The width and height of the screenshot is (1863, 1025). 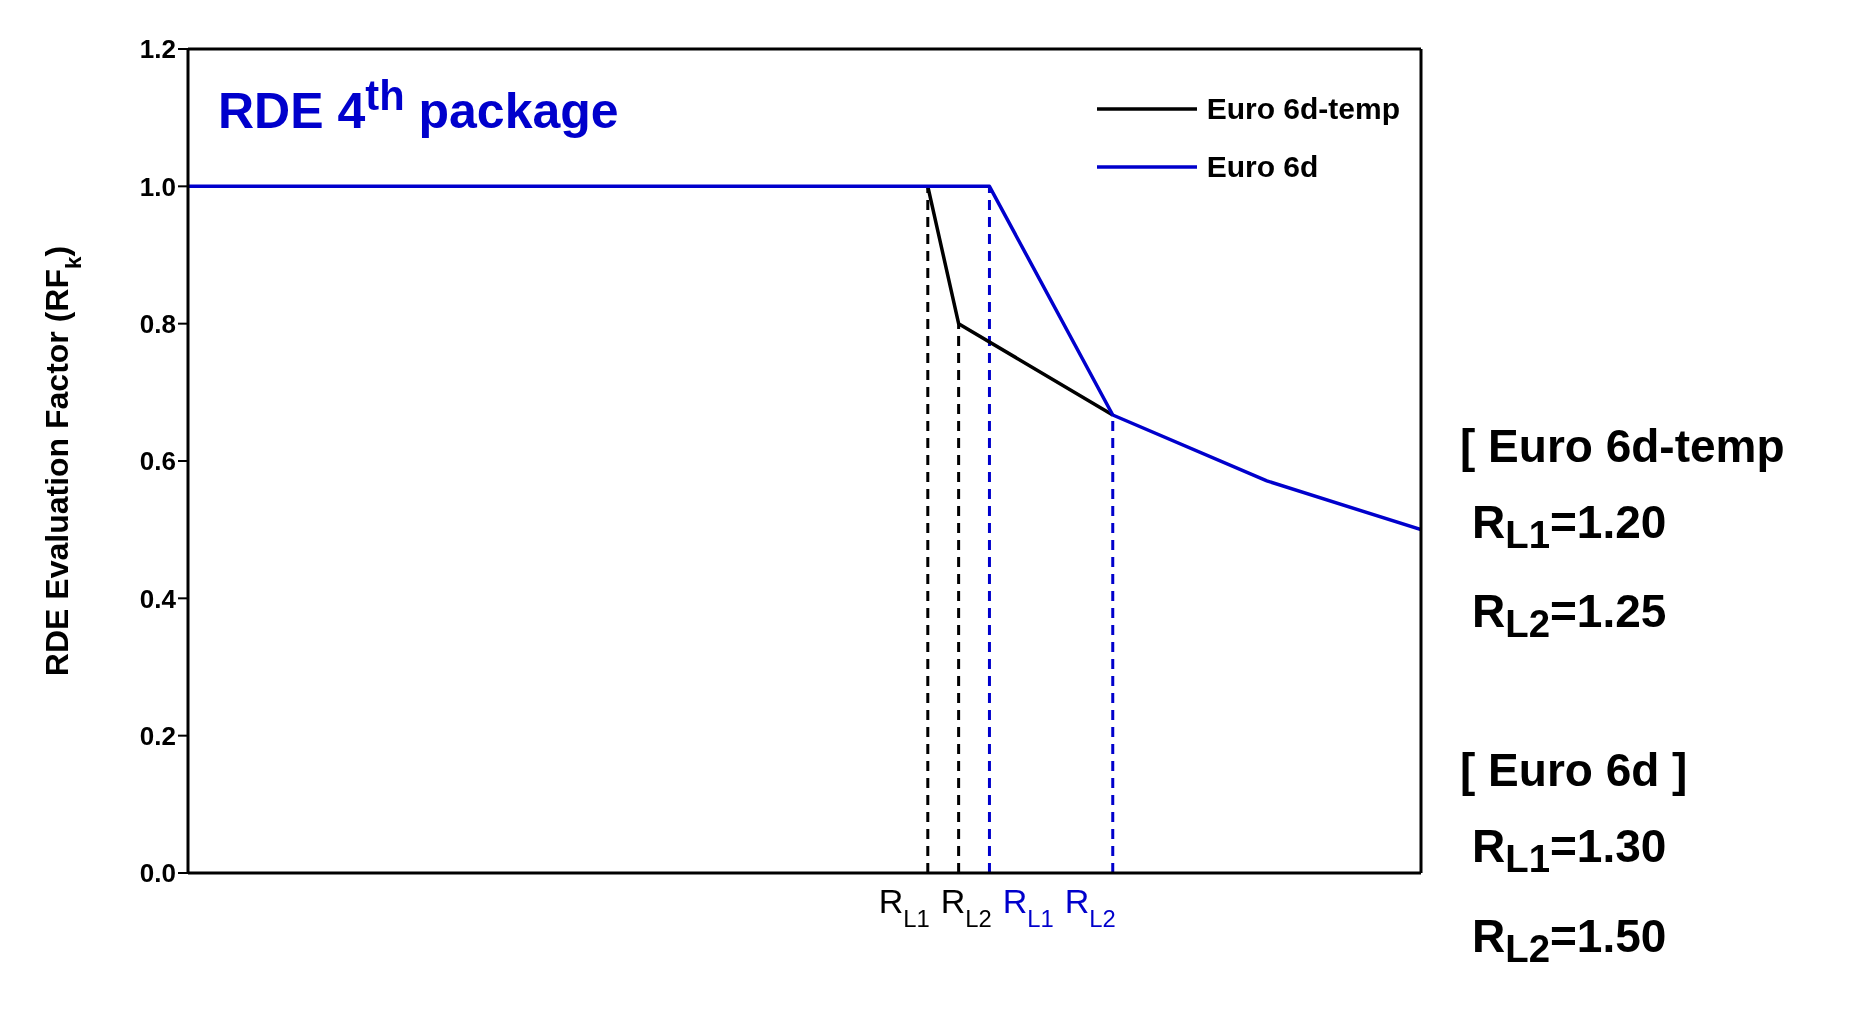 I want to click on y-tick-label: 1.0, so click(x=157, y=186).